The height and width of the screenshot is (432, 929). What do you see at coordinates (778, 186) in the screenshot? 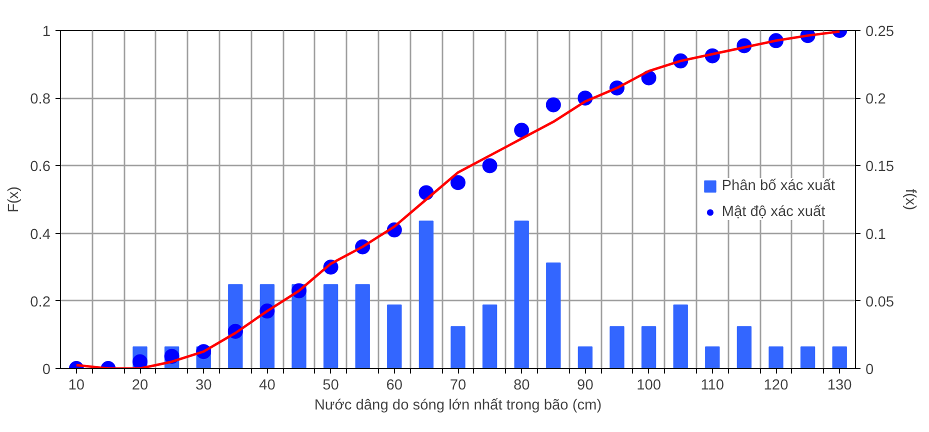
I see `legend-label: Phân bố xác xuất` at bounding box center [778, 186].